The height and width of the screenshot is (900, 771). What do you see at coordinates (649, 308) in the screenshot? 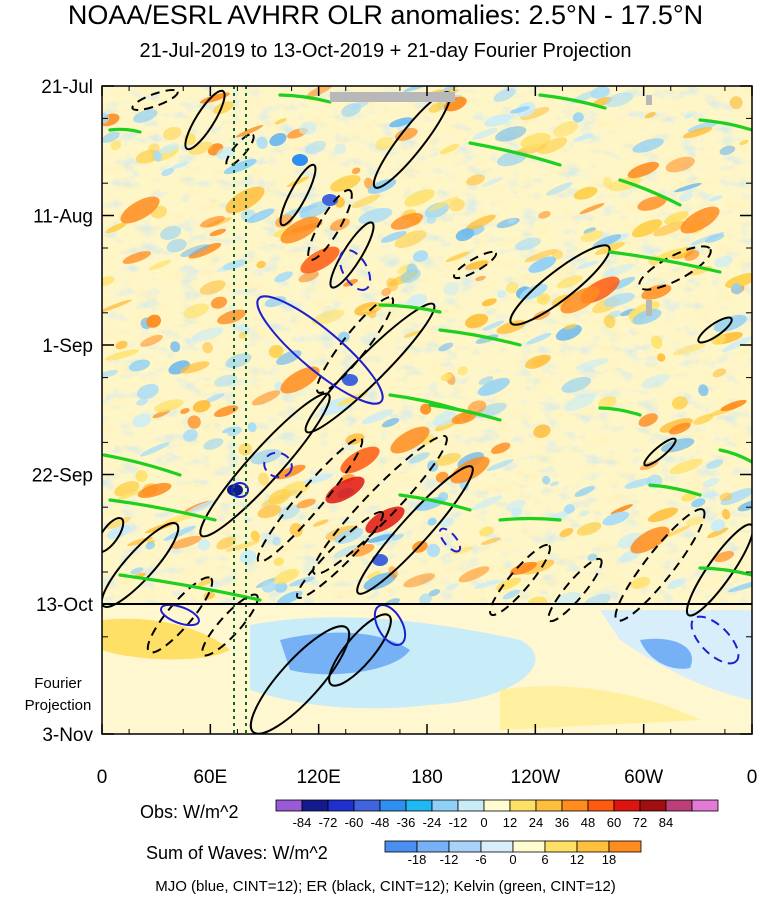
I see `missing-data-band` at bounding box center [649, 308].